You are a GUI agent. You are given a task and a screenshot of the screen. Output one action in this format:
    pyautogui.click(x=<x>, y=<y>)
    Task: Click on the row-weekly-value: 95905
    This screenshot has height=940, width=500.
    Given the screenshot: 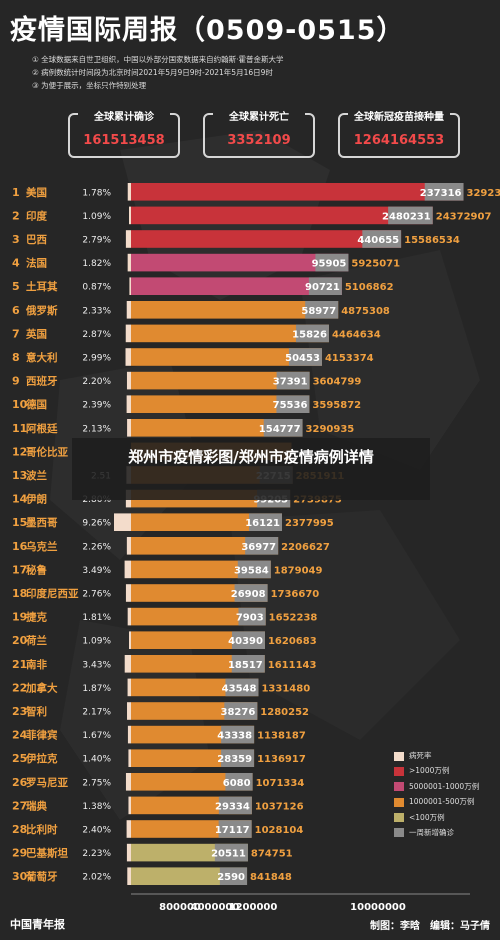 What is the action you would take?
    pyautogui.click(x=329, y=264)
    